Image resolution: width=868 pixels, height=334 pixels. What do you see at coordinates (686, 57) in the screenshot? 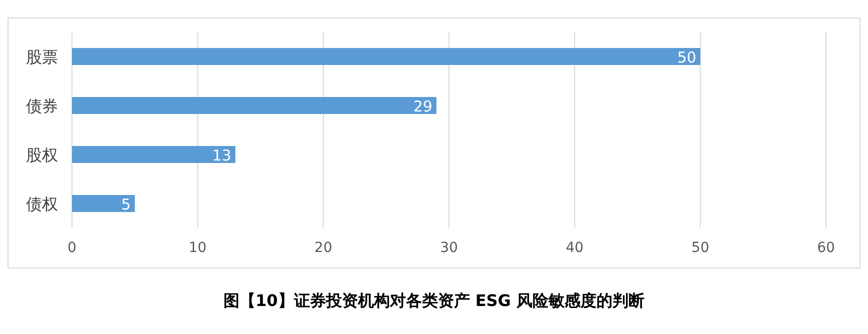
I see `data-label: 50` at bounding box center [686, 57].